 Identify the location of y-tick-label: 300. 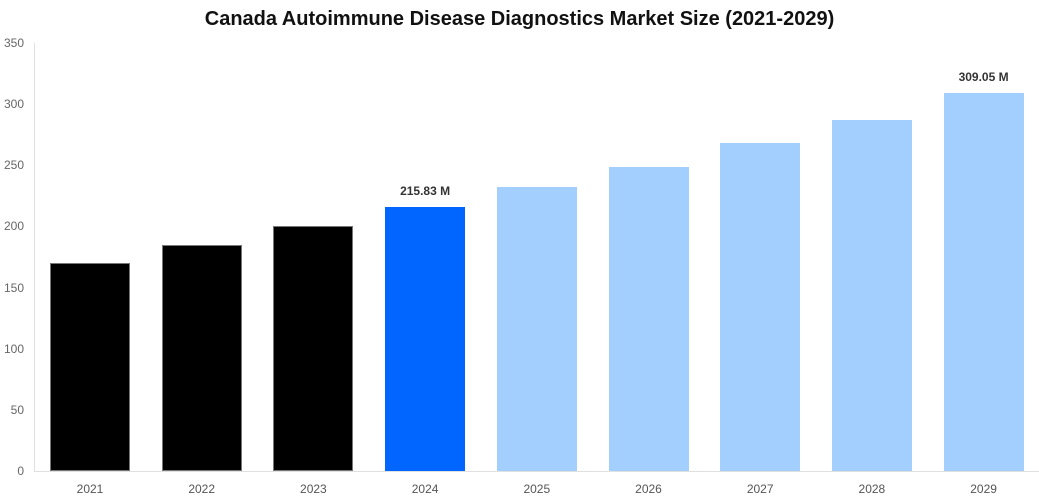
(13, 104).